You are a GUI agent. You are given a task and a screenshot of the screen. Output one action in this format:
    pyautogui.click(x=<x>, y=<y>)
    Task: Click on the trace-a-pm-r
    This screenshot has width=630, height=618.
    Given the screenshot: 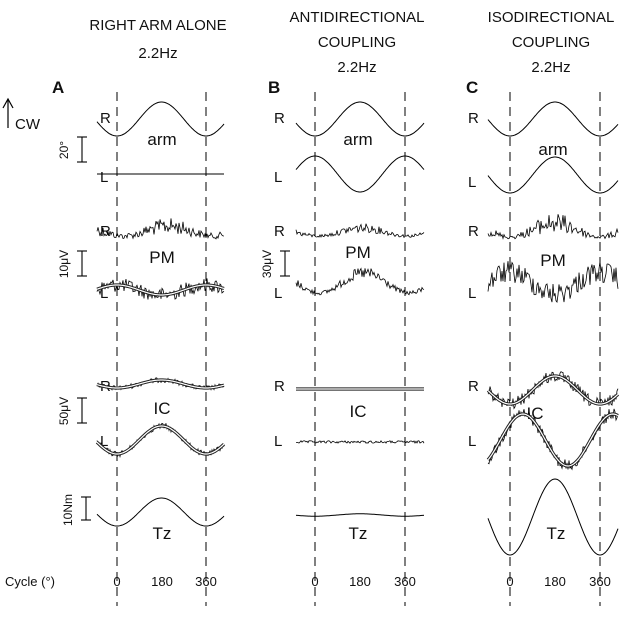 What is the action you would take?
    pyautogui.click(x=160, y=229)
    